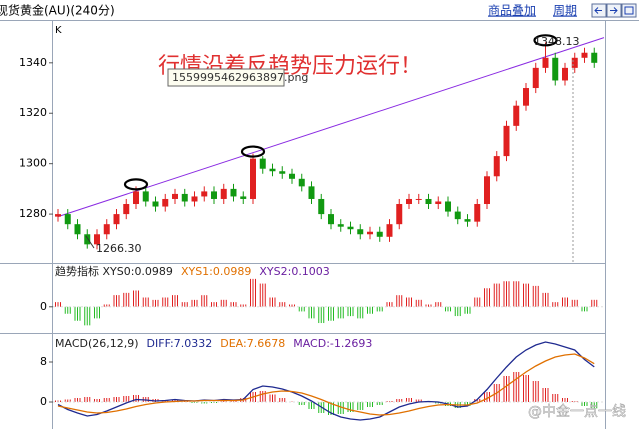  Describe the element at coordinates (180, 343) in the screenshot. I see `legend-entry: DIFF:7.0332` at that location.